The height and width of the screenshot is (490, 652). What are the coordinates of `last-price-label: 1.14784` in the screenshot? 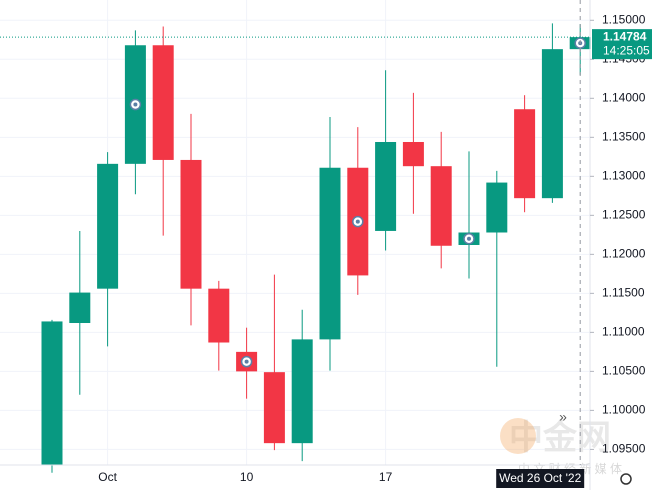 It's located at (625, 36).